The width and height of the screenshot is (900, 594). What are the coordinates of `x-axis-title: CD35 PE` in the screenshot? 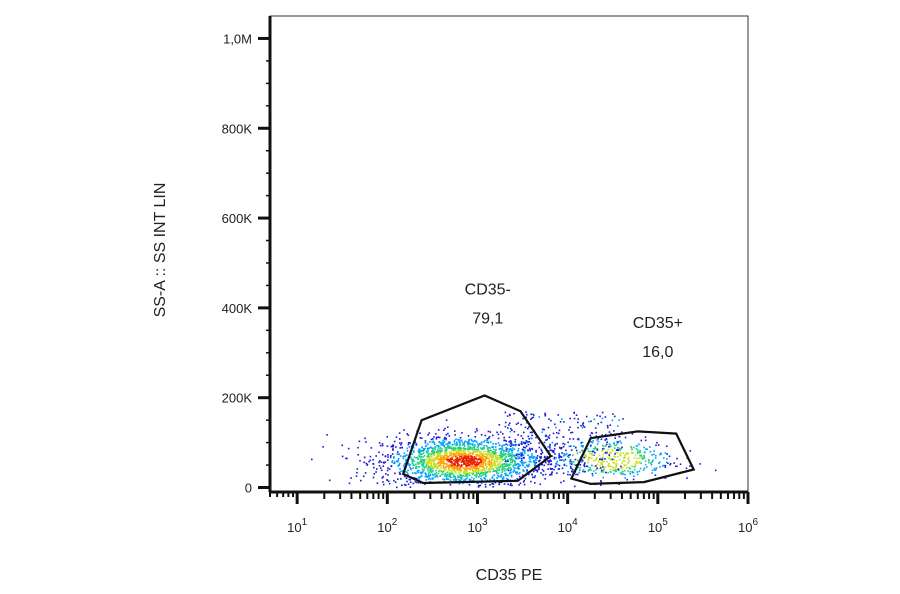 It's located at (509, 575).